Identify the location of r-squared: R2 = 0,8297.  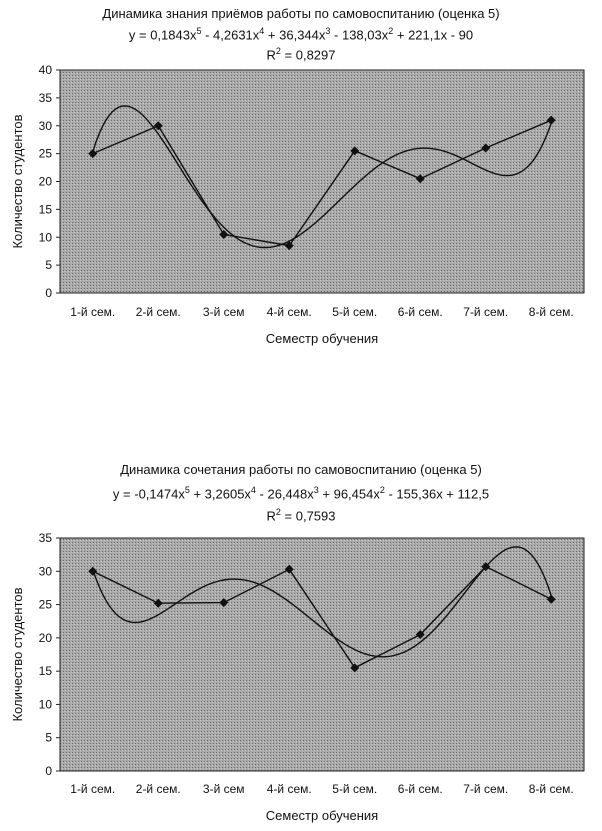
(301, 54).